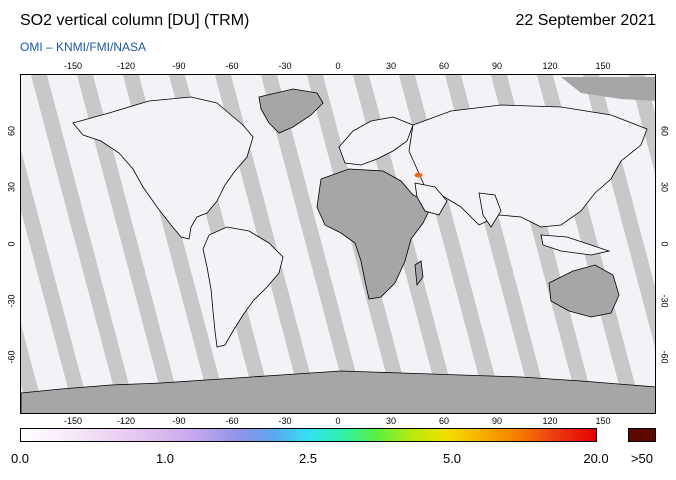 The height and width of the screenshot is (480, 676). Describe the element at coordinates (126, 421) in the screenshot. I see `bottom-lon-tick: -120` at that location.